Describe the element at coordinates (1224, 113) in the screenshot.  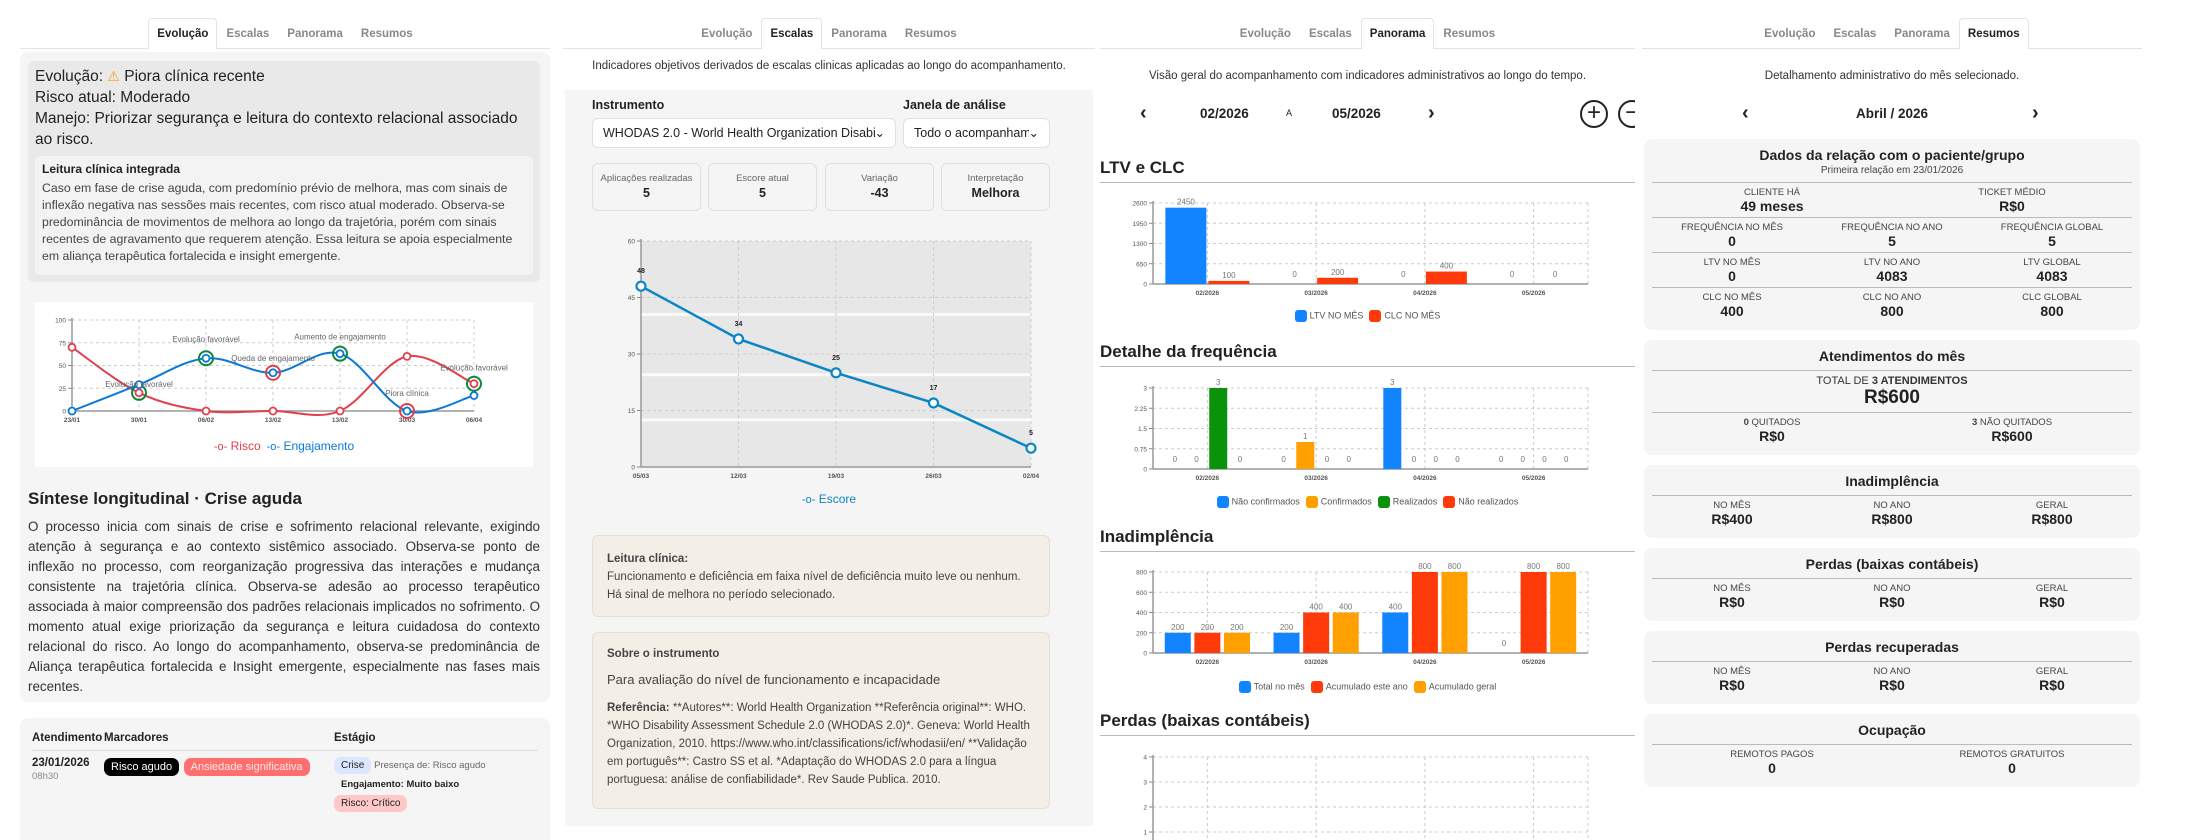
I see `period-from: 02/2026` at that location.